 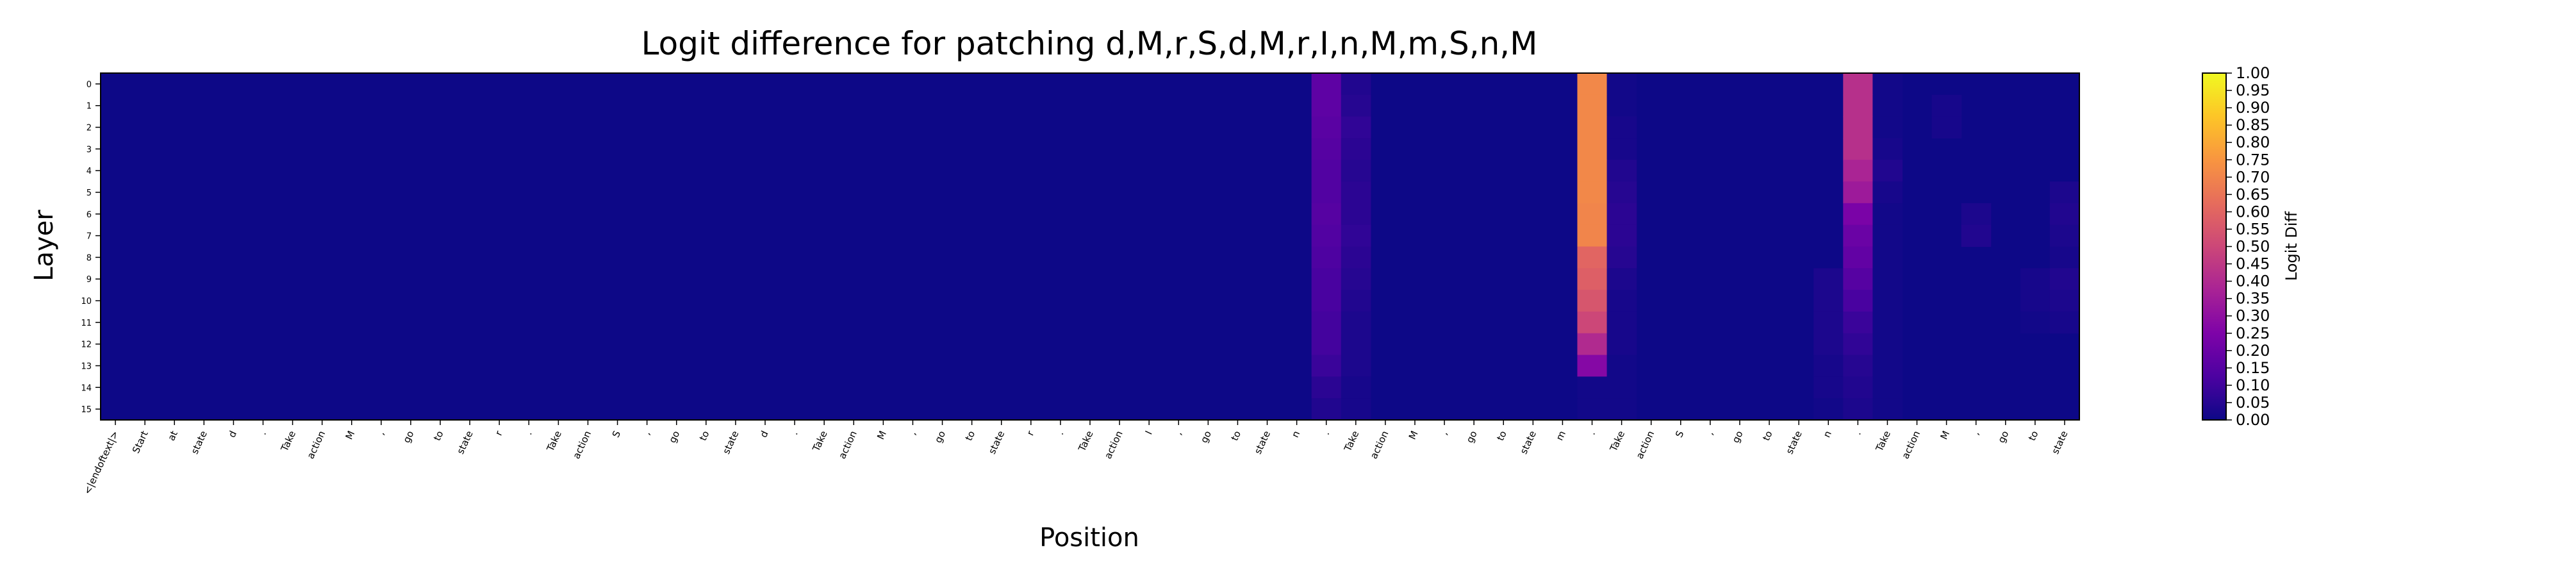 I want to click on colorbar-tick-label: 0.80, so click(x=2253, y=142).